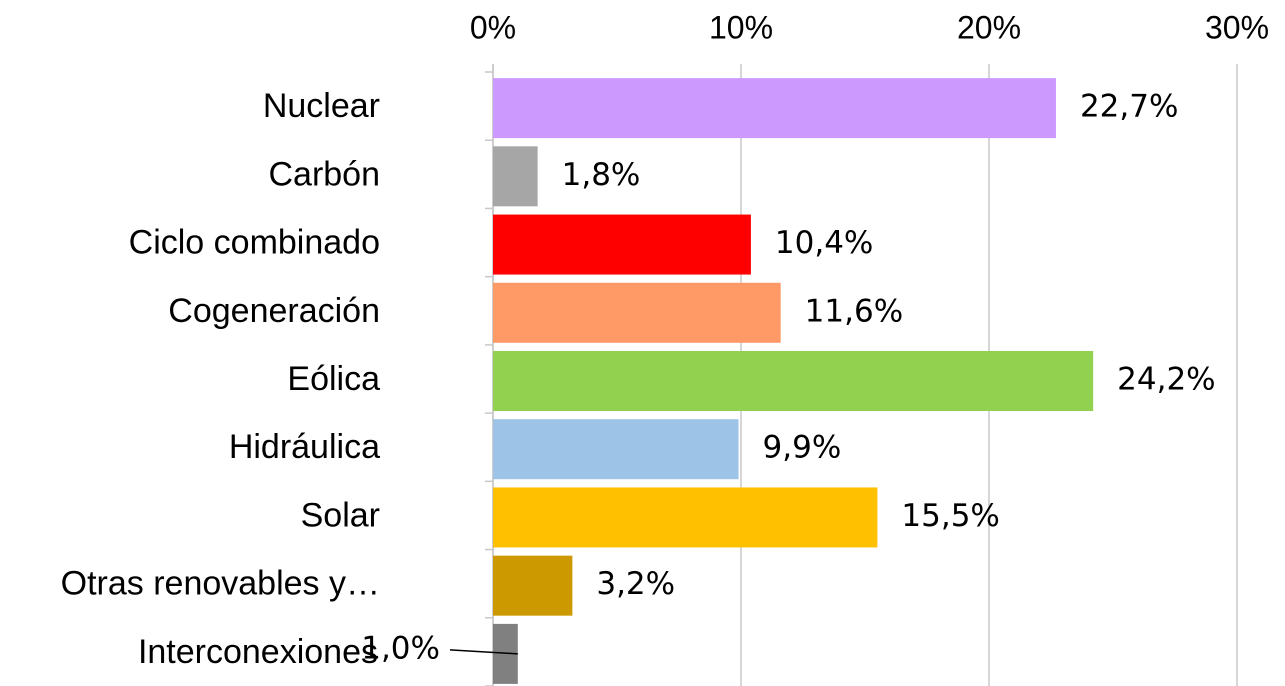 The width and height of the screenshot is (1285, 686). Describe the element at coordinates (274, 311) in the screenshot. I see `category-label: Cogeneración` at that location.